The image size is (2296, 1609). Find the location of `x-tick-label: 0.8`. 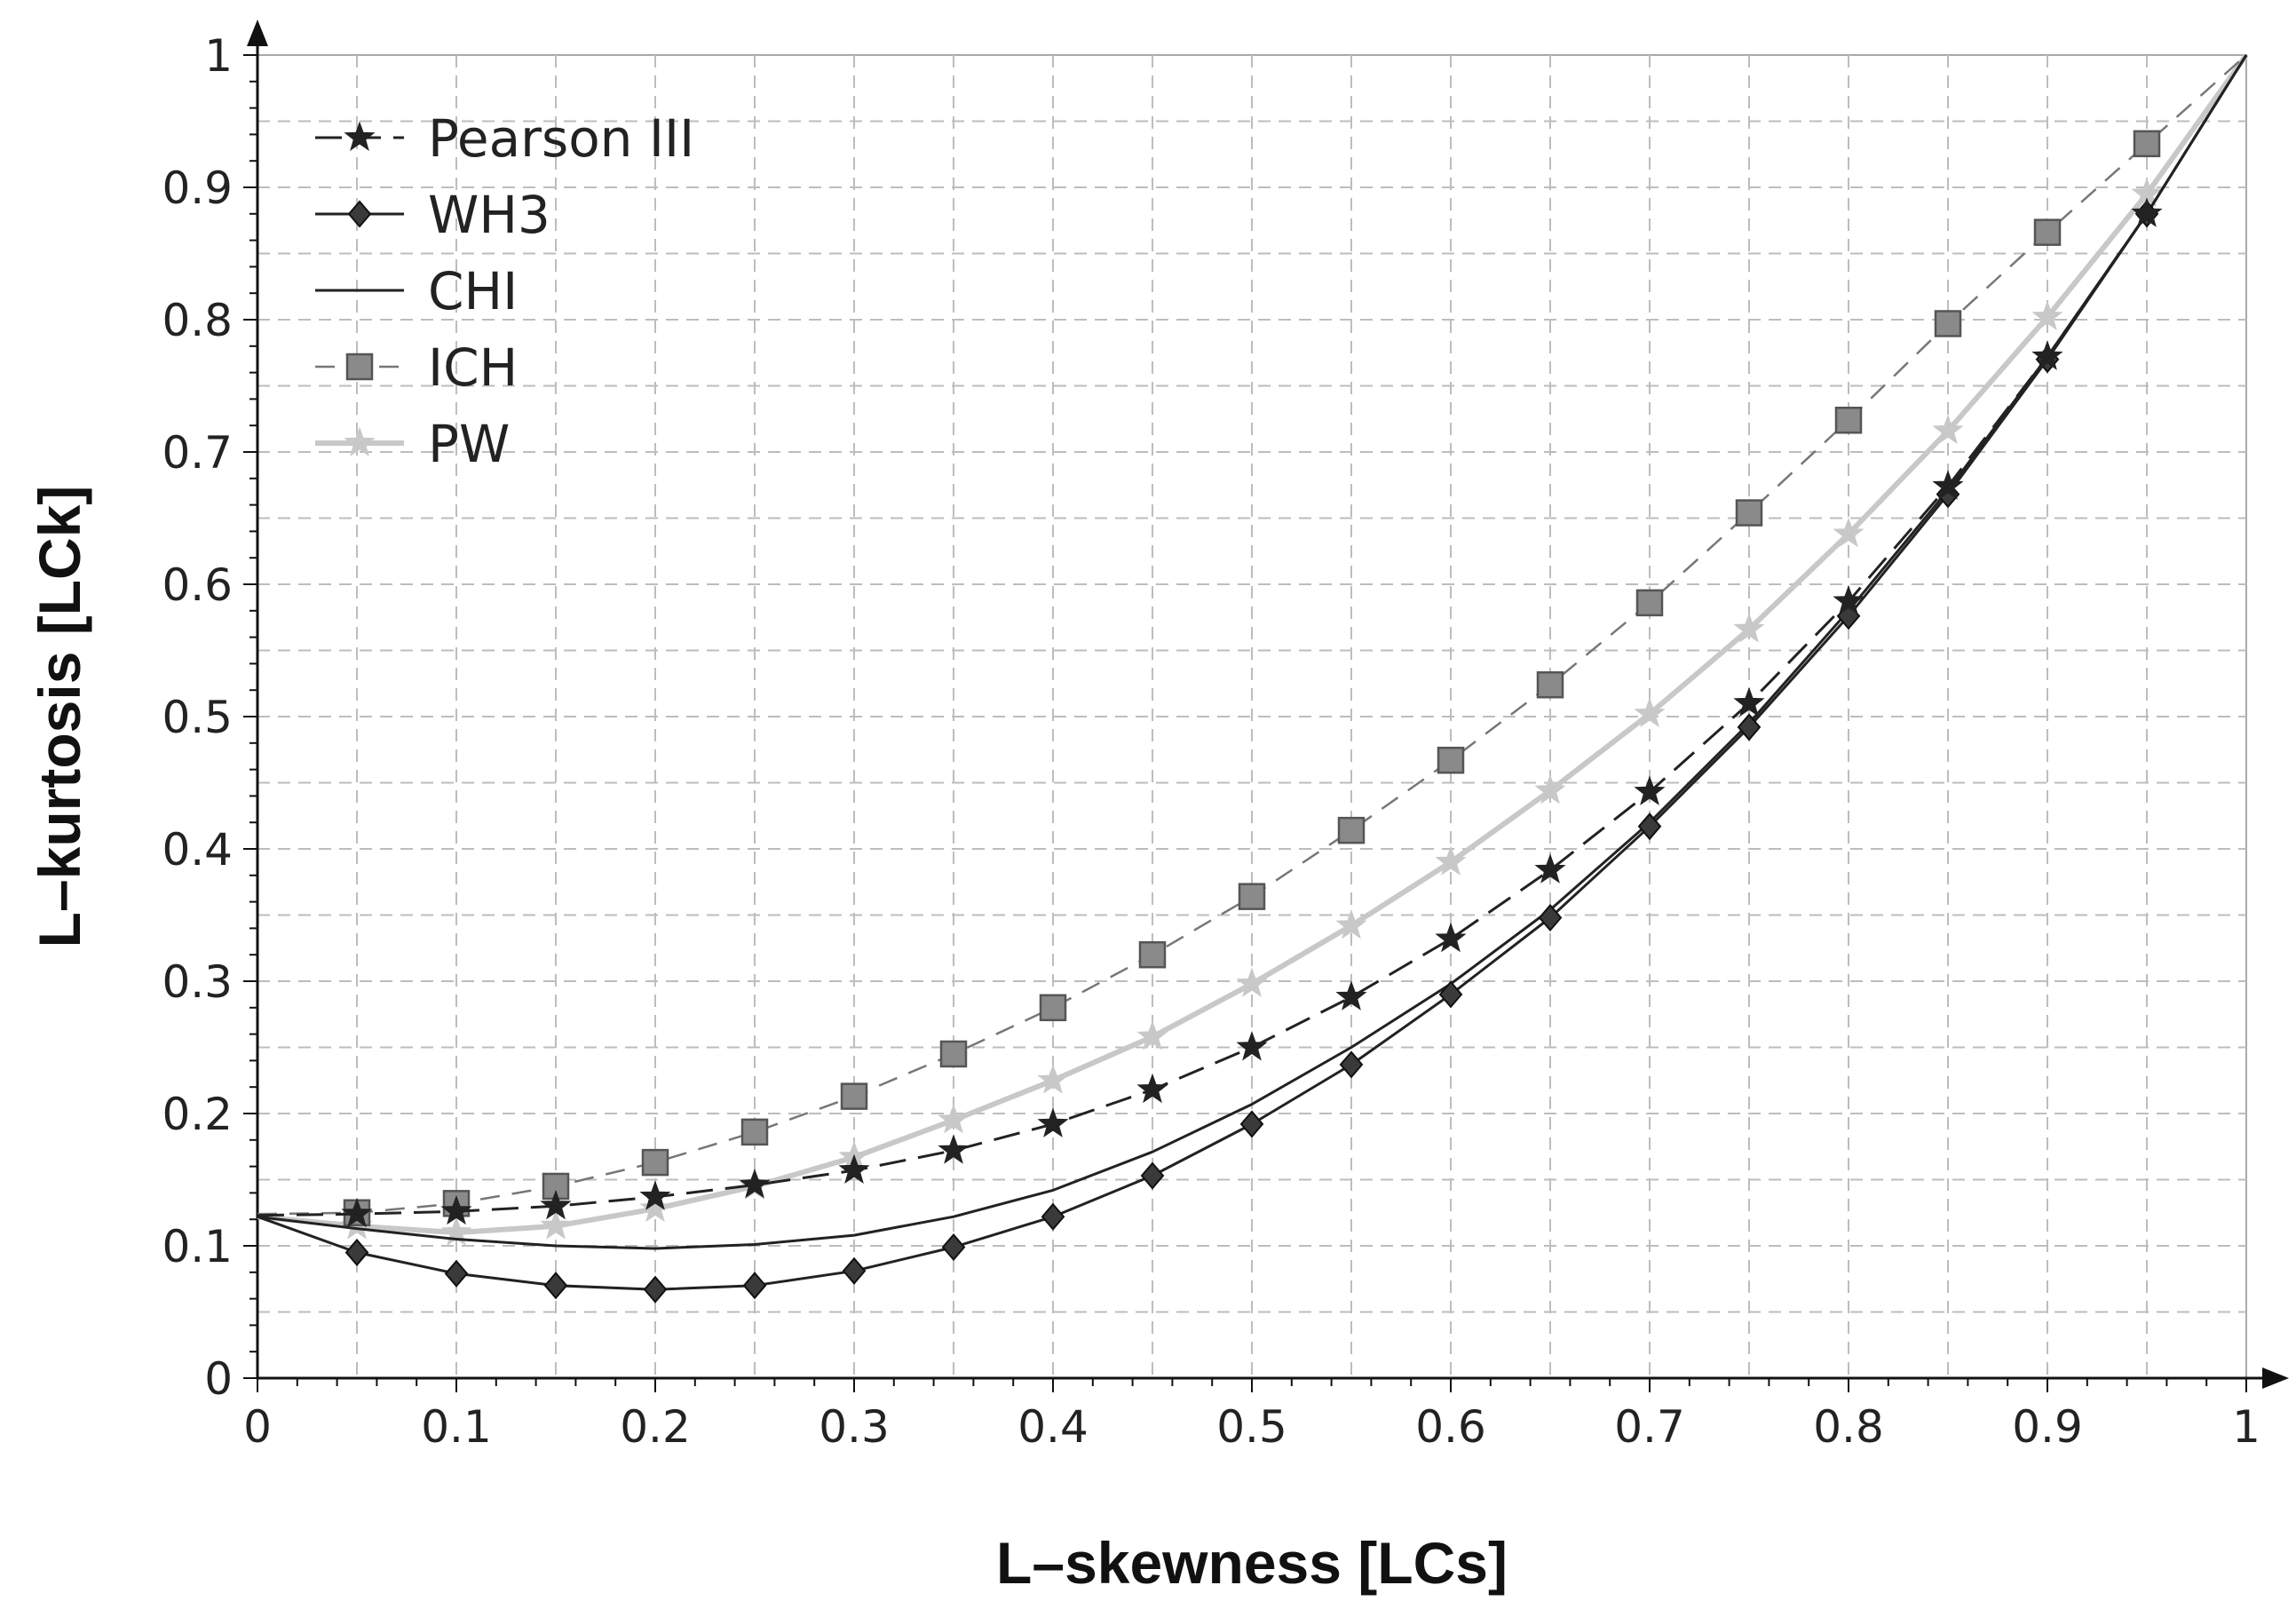

x-tick-label: 0.8 is located at coordinates (1848, 1427).